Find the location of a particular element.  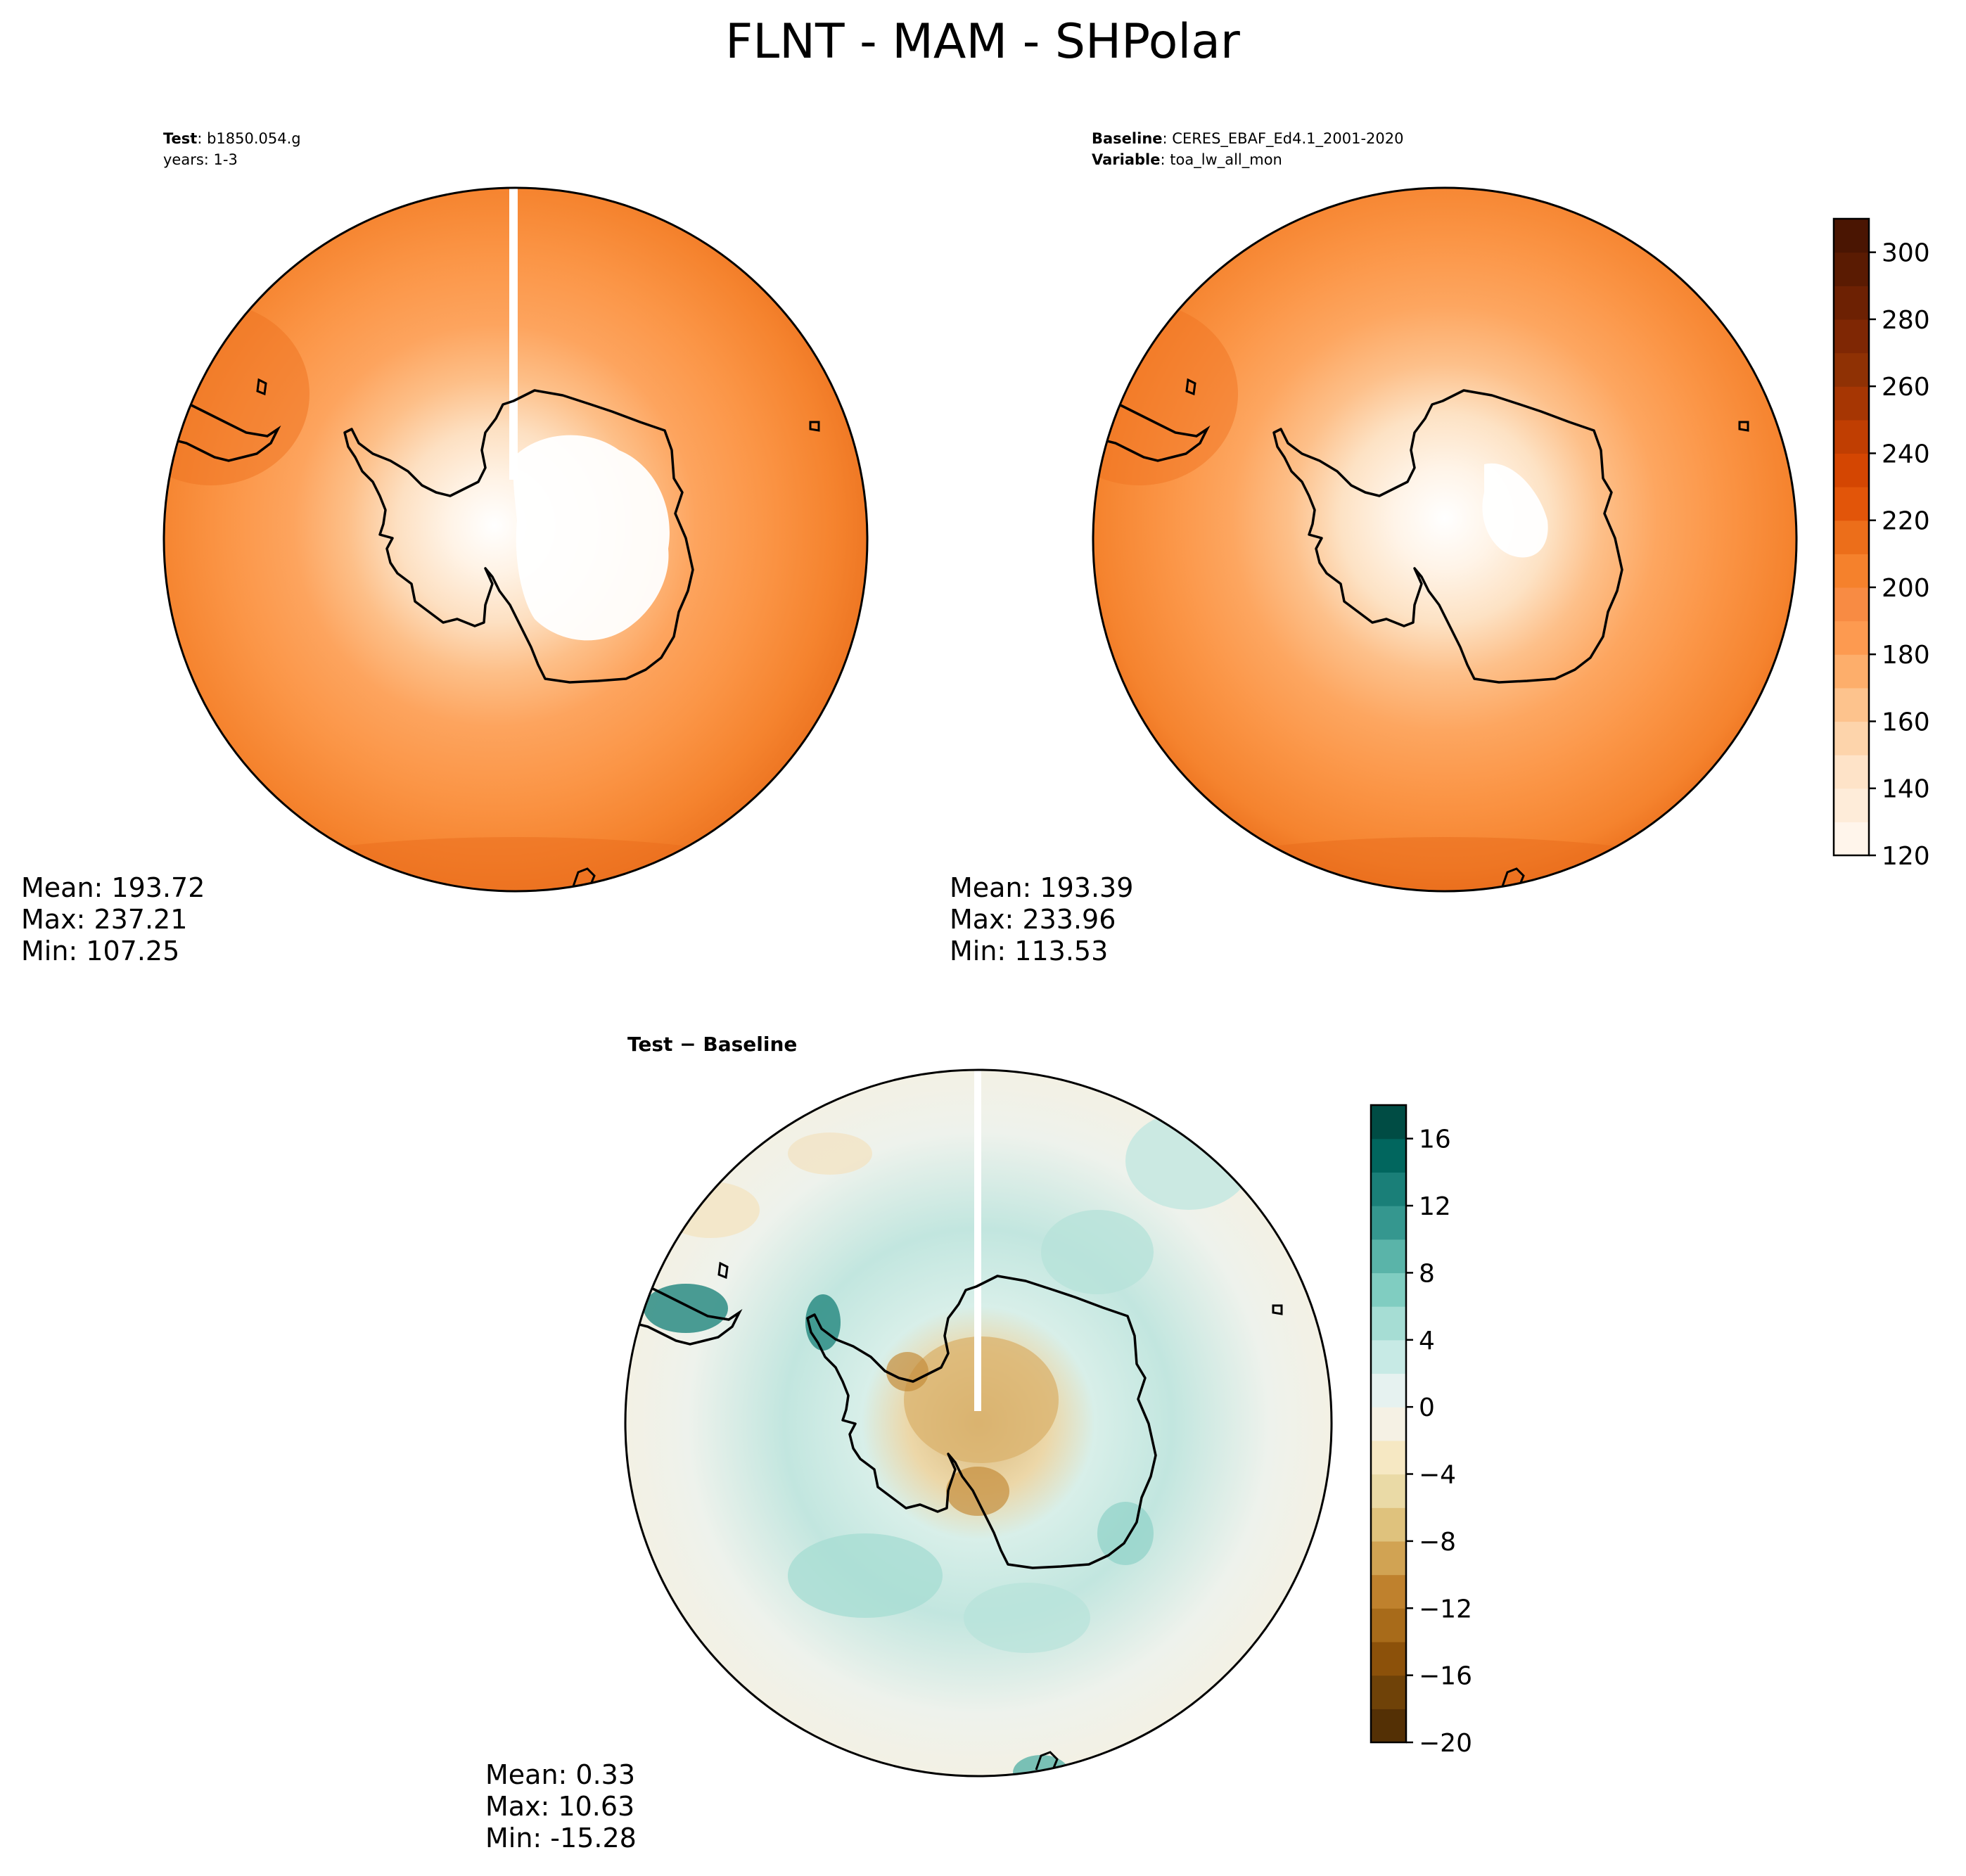

test-stats: Mean: 193.72 Max: 237.21 Min: 107.25 is located at coordinates (117, 919).